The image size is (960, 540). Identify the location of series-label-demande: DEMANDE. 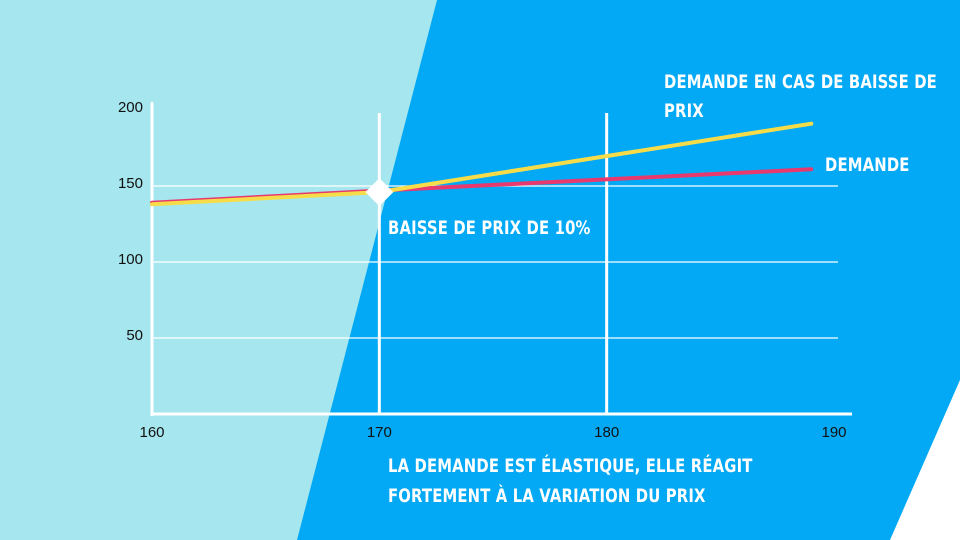
(867, 165).